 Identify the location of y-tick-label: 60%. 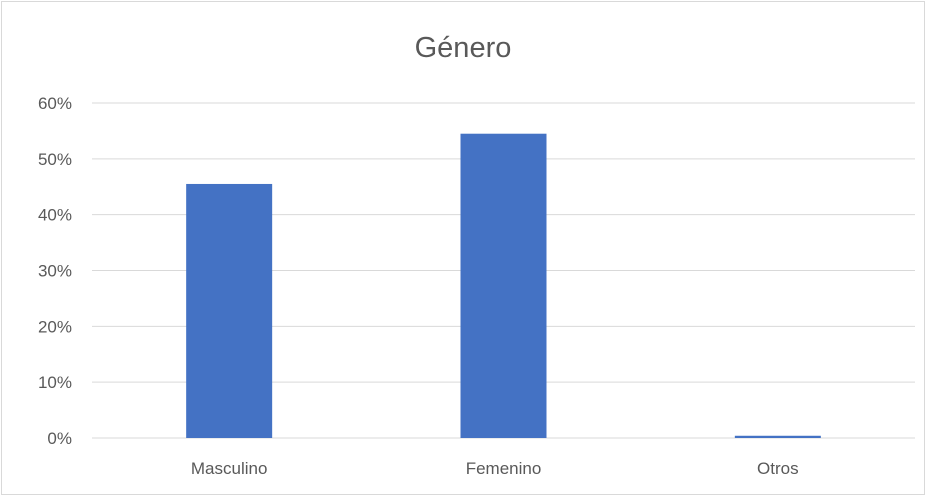
(55, 103).